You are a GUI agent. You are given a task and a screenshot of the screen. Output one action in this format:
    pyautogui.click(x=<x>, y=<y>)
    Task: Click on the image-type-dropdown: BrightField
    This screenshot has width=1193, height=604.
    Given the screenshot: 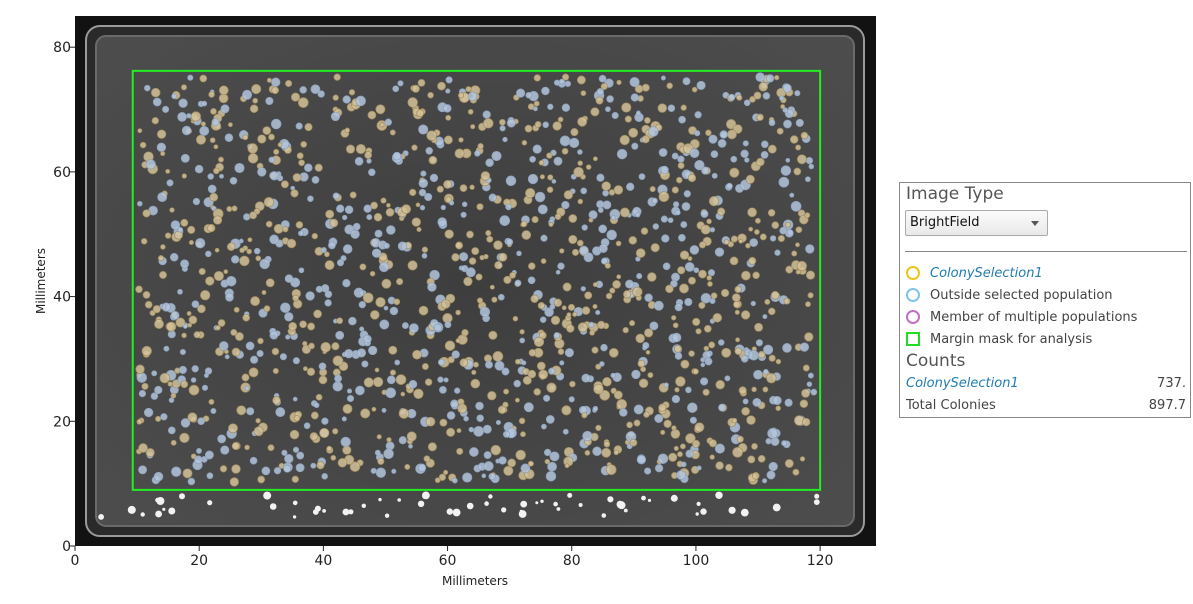 What is the action you would take?
    pyautogui.click(x=976, y=223)
    